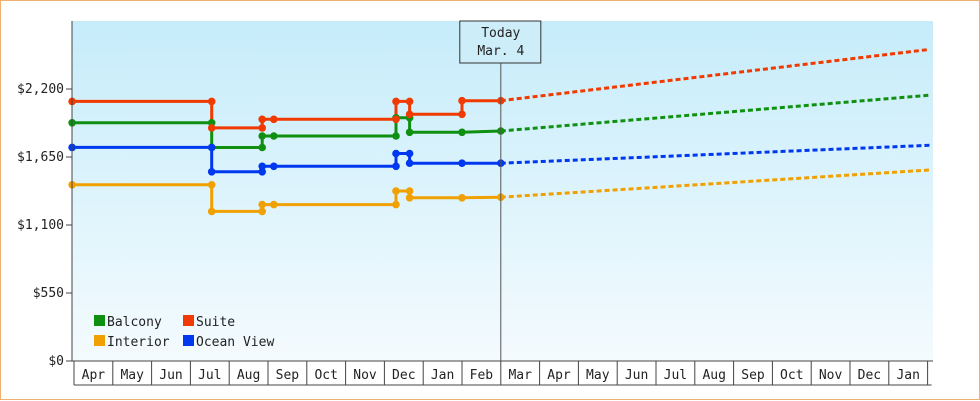 This screenshot has width=980, height=401. Describe the element at coordinates (134, 322) in the screenshot. I see `legend-label-balcony: Balcony` at that location.